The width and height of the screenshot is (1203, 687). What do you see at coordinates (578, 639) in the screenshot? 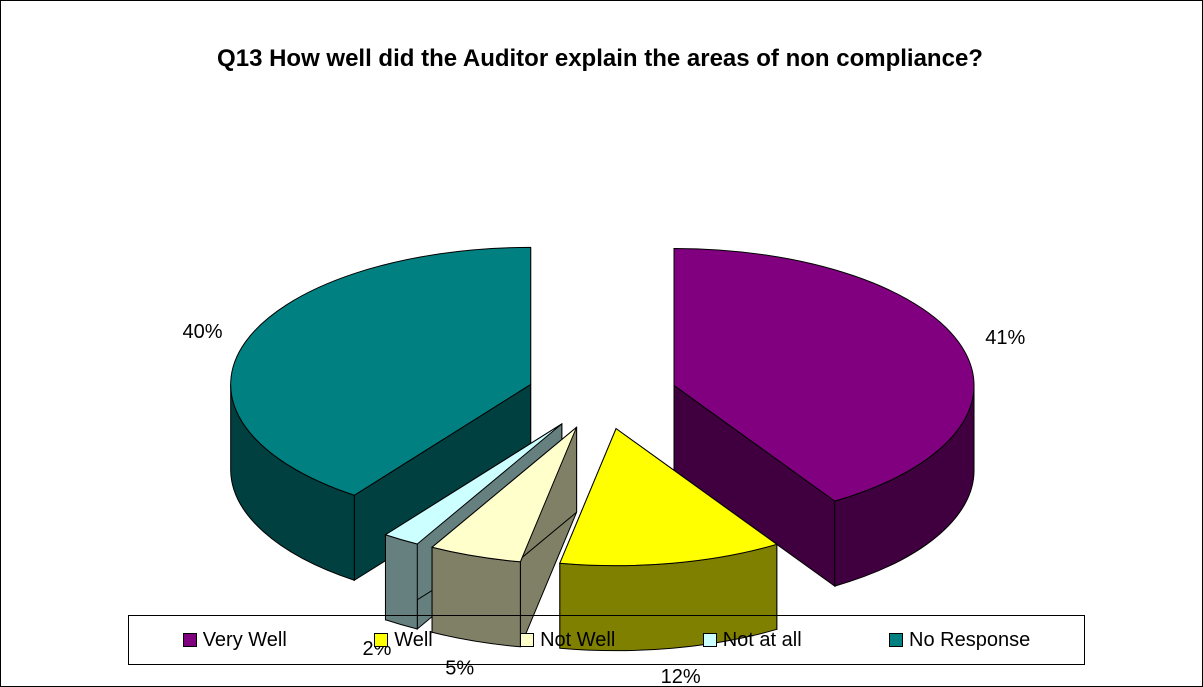
I see `legend-label: Not Well` at bounding box center [578, 639].